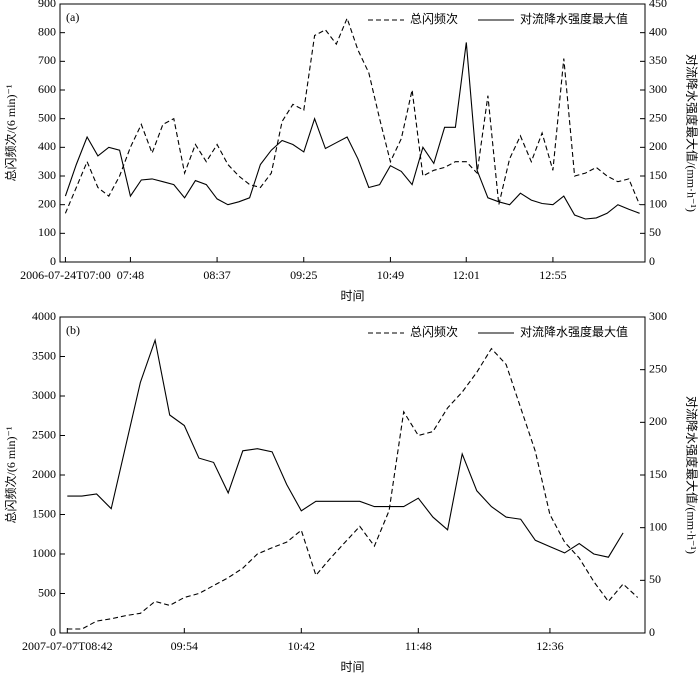 The image size is (700, 676). Describe the element at coordinates (67, 646) in the screenshot. I see `x-tick-label: 2007-07-07T08:42` at that location.